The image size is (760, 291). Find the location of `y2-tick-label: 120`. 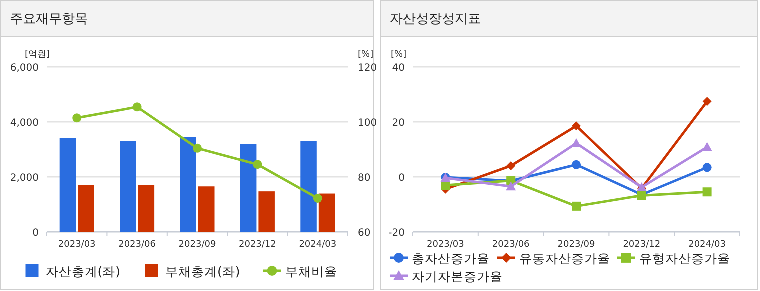

y2-tick-label: 120 is located at coordinates (368, 68).